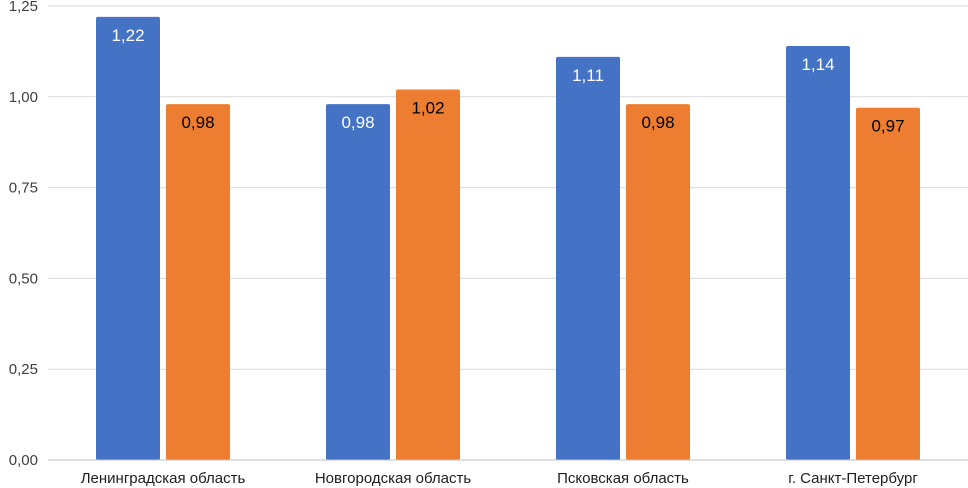  Describe the element at coordinates (853, 478) in the screenshot. I see `x-category-label: г. Санкт-Петербург` at that location.